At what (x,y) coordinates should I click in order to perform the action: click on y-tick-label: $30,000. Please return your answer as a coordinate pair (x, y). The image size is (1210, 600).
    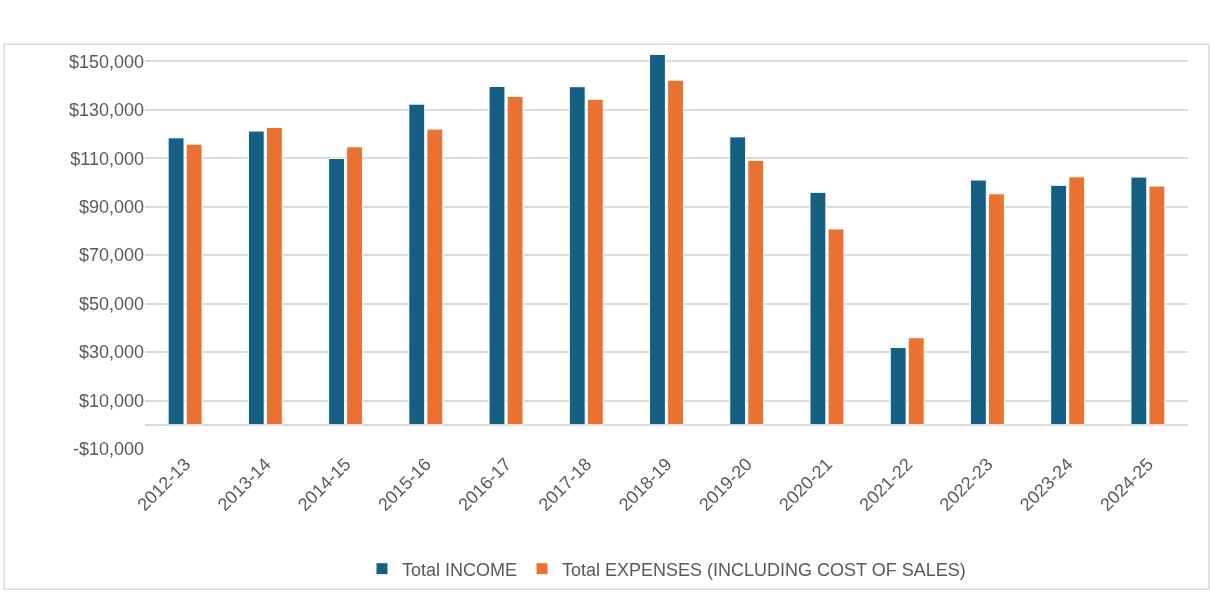
    Looking at the image, I should click on (111, 352).